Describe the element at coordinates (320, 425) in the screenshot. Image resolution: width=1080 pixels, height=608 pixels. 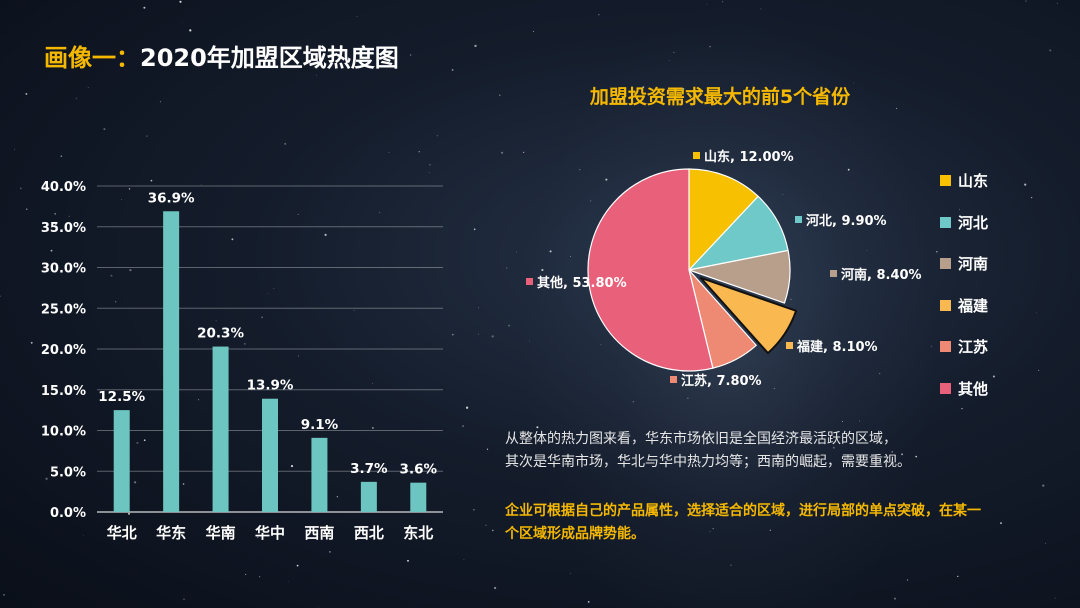
I see `bar-value-label: 9.1%` at that location.